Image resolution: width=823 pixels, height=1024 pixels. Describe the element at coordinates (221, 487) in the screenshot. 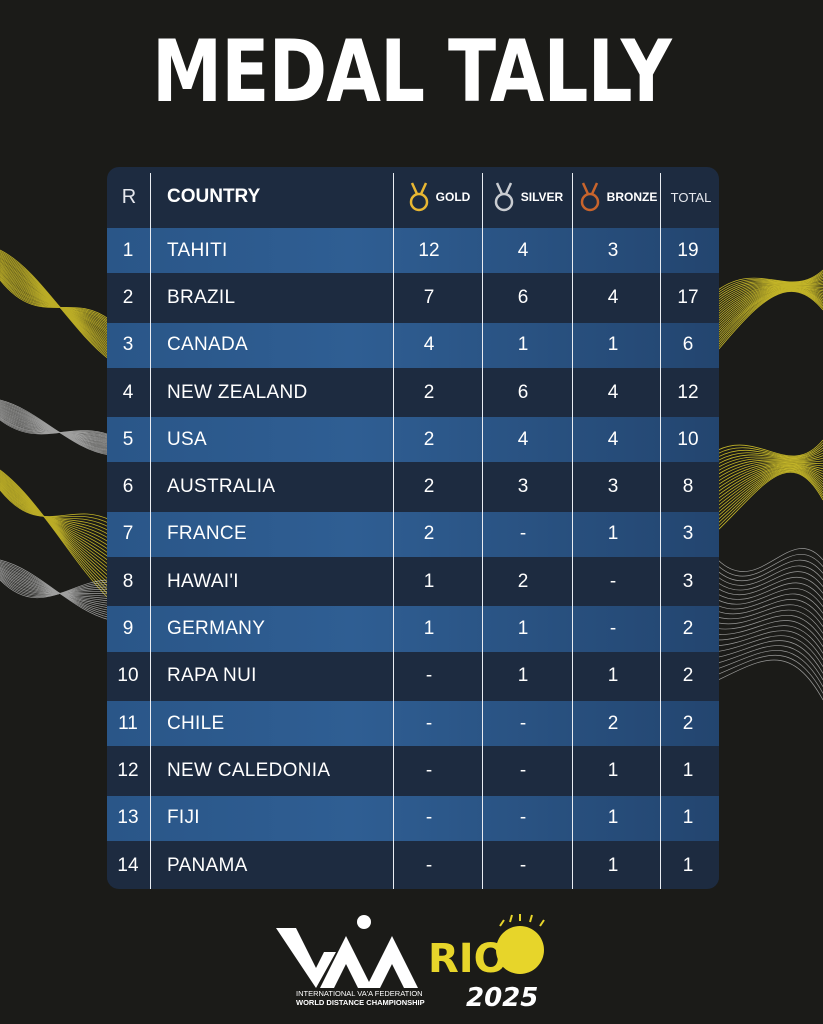

I see `country-cell: AUSTRALIA` at that location.